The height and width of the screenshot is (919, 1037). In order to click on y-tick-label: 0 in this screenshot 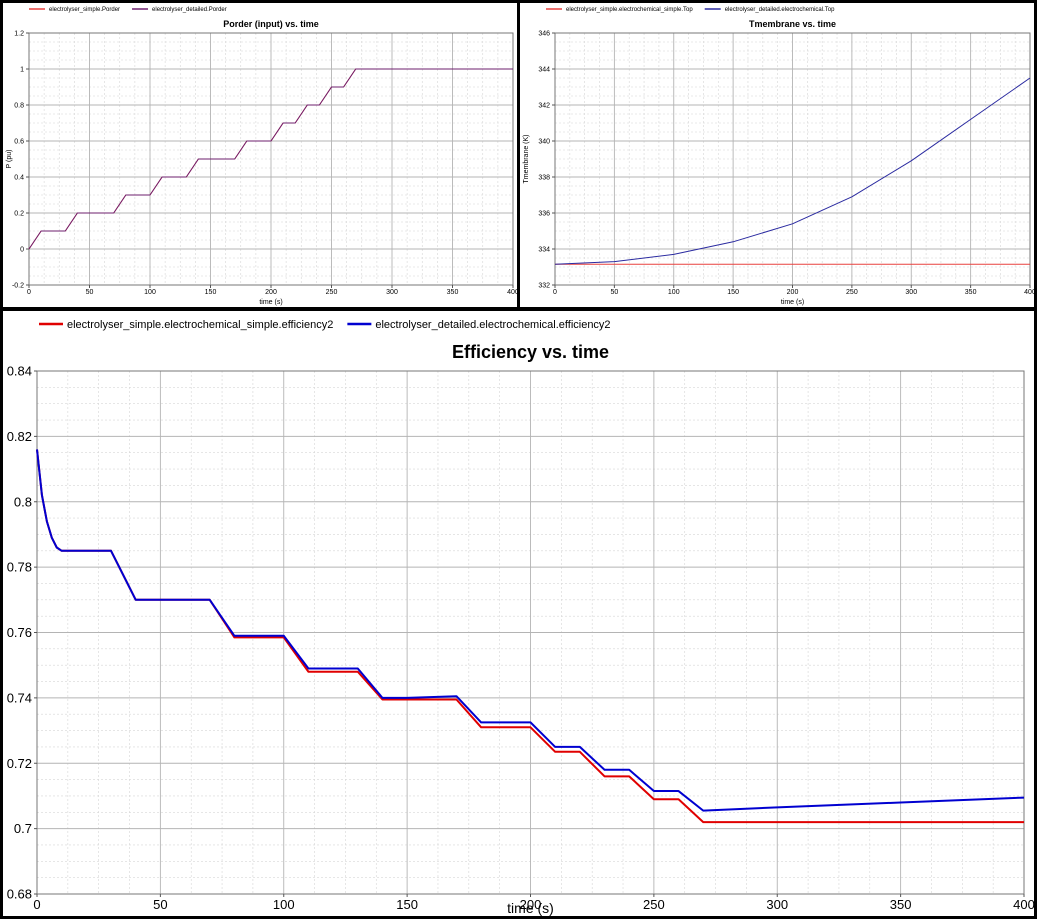, I will do `click(22, 249)`.